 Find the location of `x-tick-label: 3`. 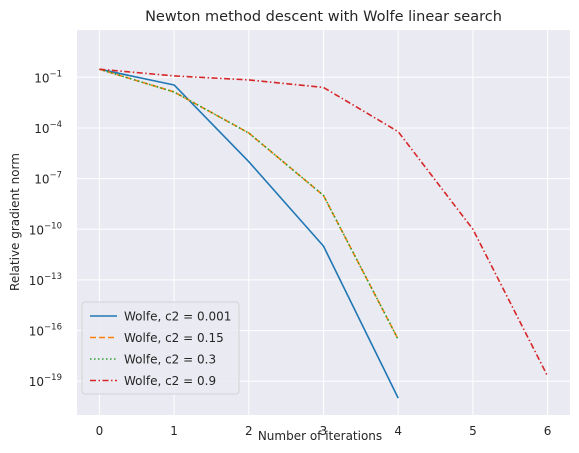

x-tick-label: 3 is located at coordinates (324, 431).